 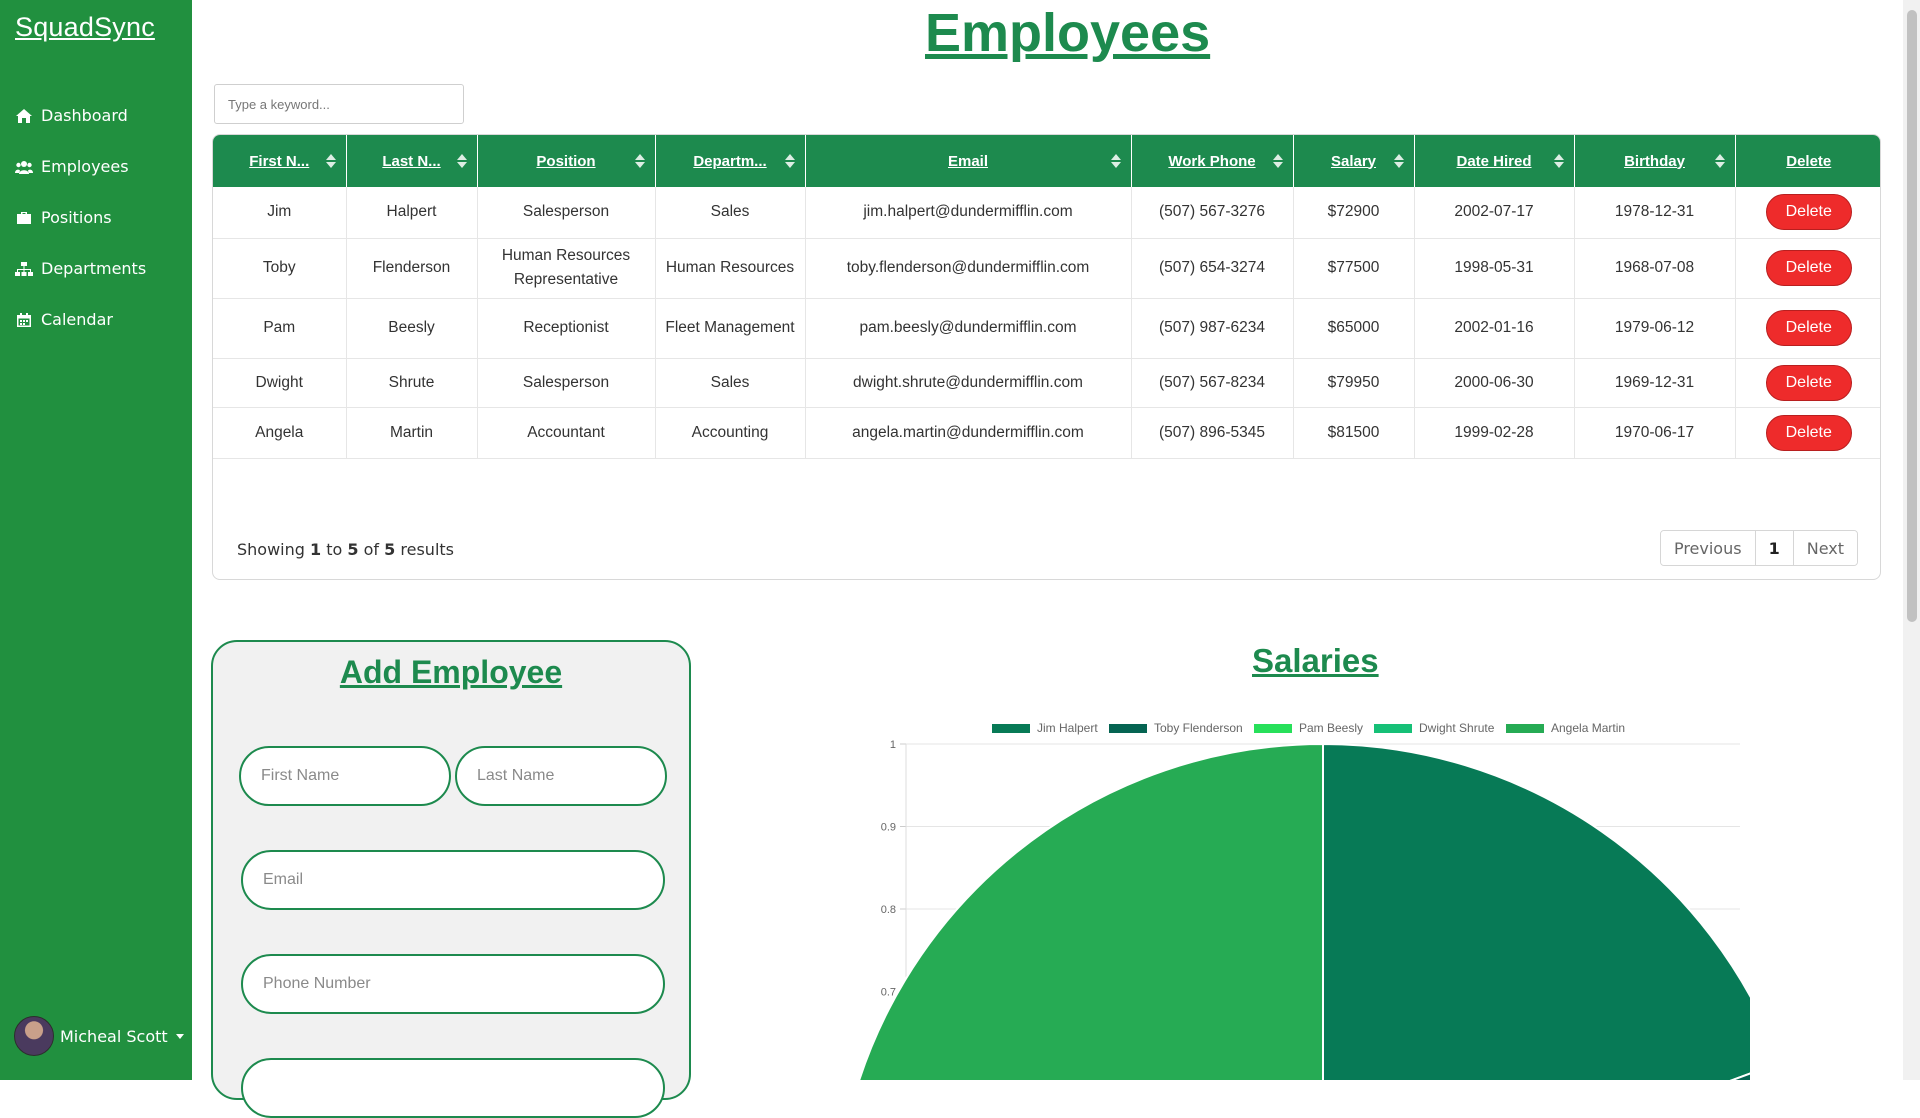 What do you see at coordinates (1494, 383) in the screenshot?
I see `table-cell-date-hired: 2000-06-30` at bounding box center [1494, 383].